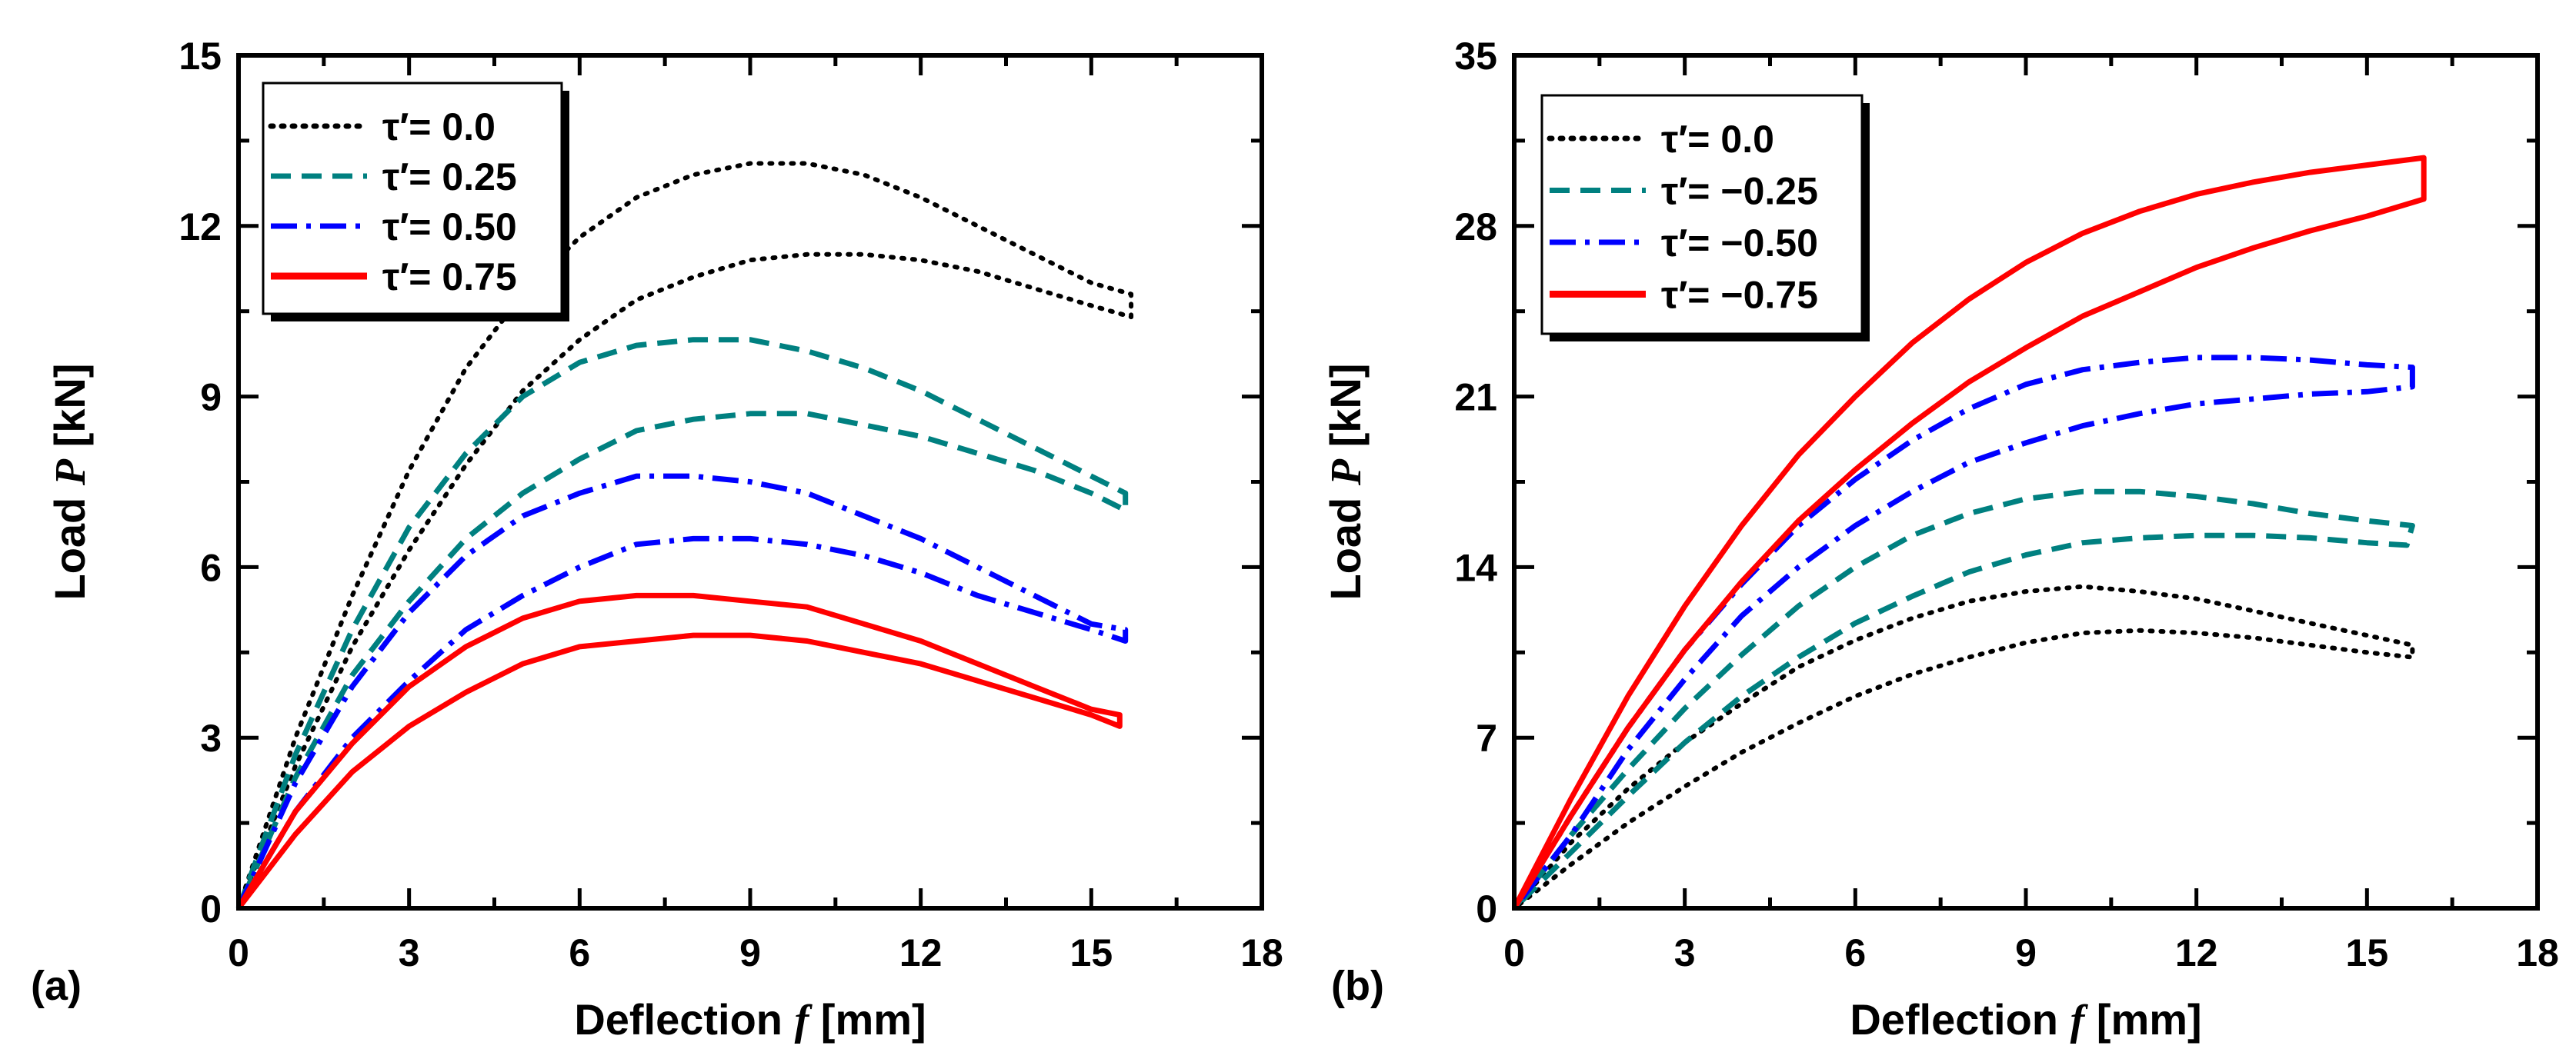 This screenshot has width=2576, height=1059. What do you see at coordinates (1705, 218) in the screenshot?
I see `legend: τ′= 0.0 τ′= −0.25 τ′= −0.50 τ′= −0.75` at bounding box center [1705, 218].